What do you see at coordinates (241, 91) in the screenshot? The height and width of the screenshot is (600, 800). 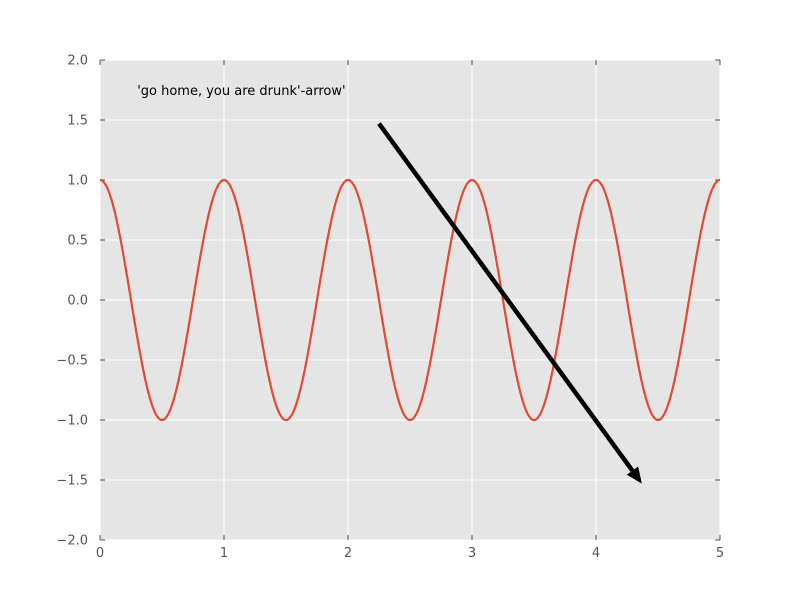 I see `annotation-text: 'go home, you are drunk'-arrow'` at bounding box center [241, 91].